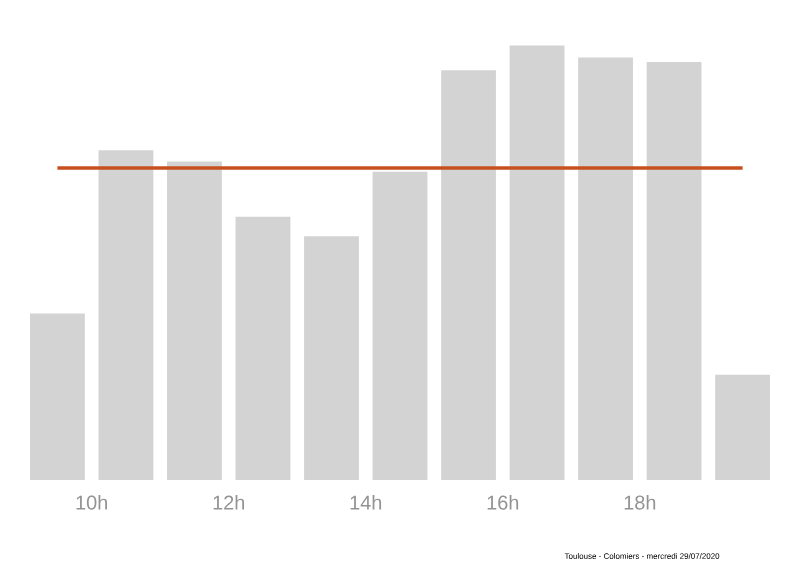  Describe the element at coordinates (91, 502) in the screenshot. I see `x-tick-label: 10h` at that location.